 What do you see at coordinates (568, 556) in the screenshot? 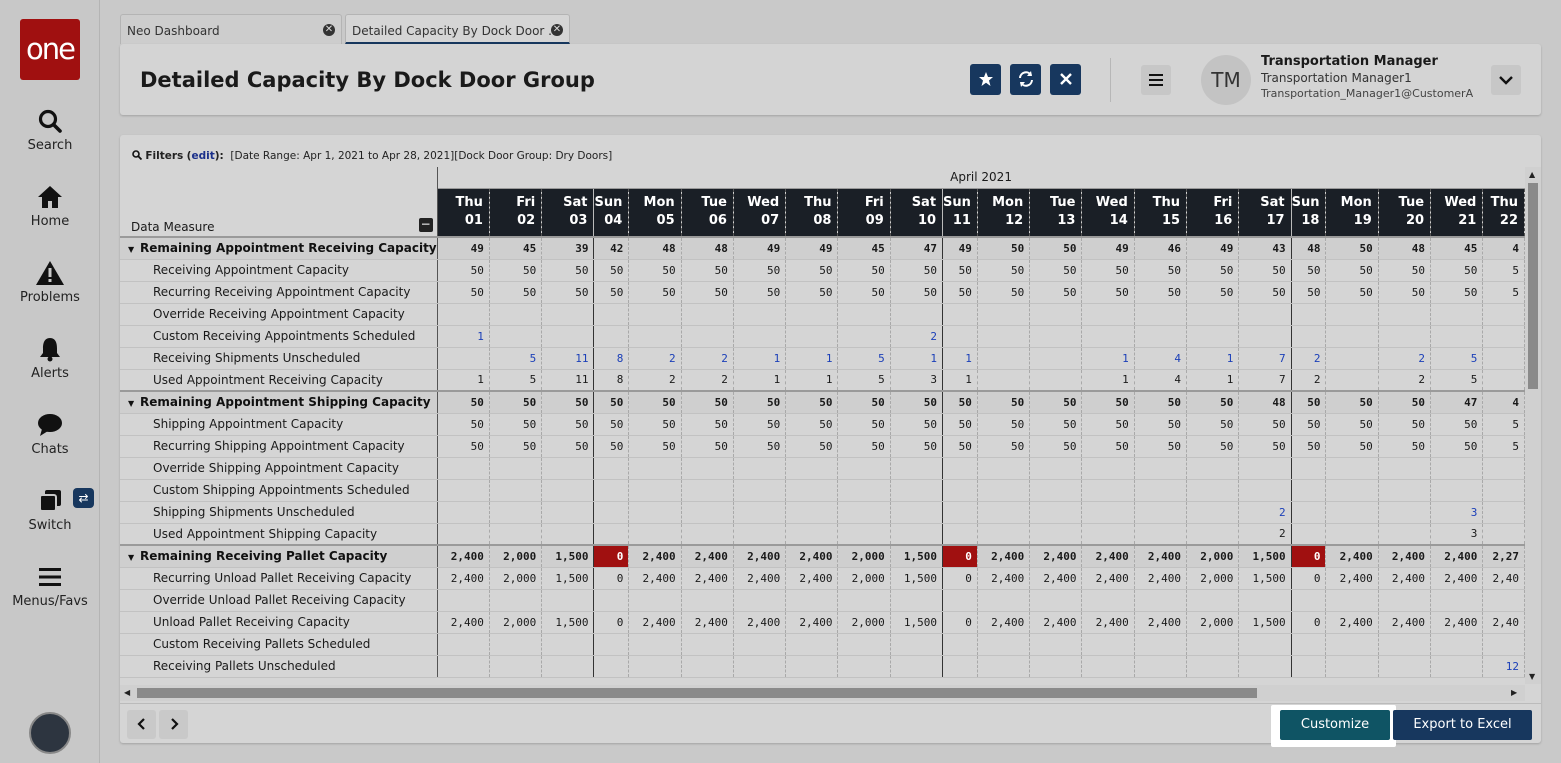
I see `value-cell: 1,500` at bounding box center [568, 556].